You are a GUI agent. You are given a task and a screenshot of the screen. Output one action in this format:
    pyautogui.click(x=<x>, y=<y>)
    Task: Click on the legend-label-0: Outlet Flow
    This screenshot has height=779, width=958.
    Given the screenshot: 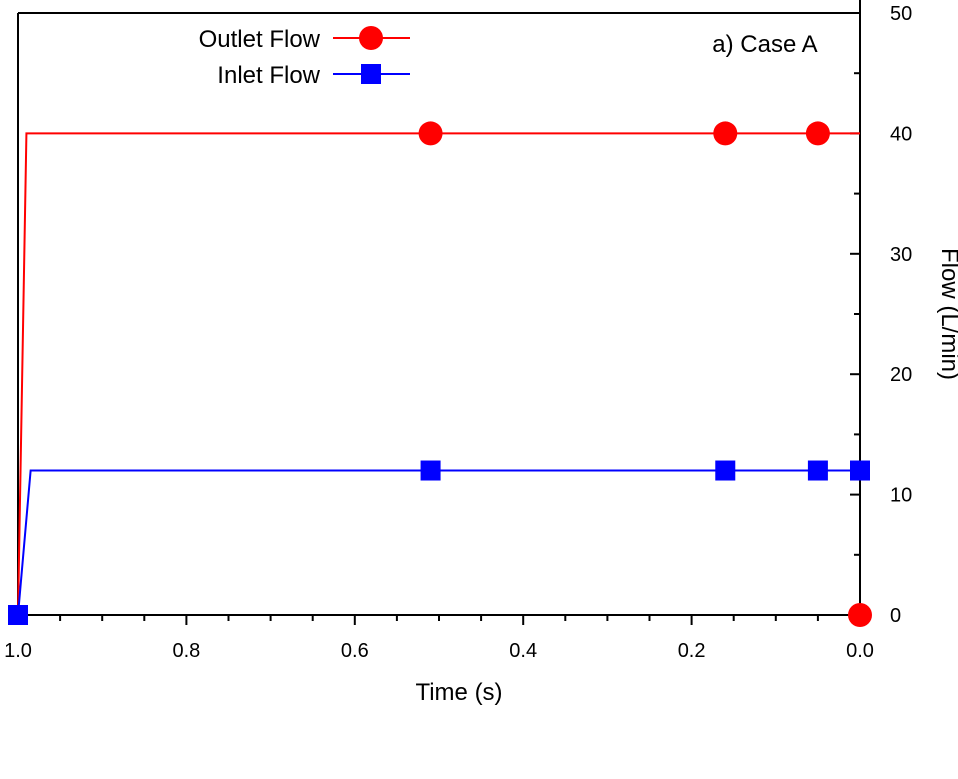 What is the action you would take?
    pyautogui.click(x=260, y=39)
    